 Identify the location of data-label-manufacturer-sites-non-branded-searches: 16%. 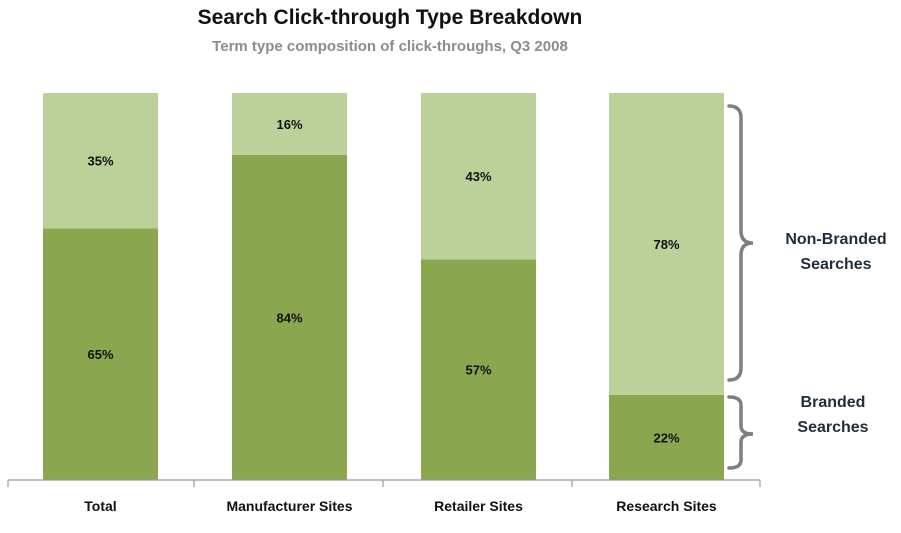
(289, 124).